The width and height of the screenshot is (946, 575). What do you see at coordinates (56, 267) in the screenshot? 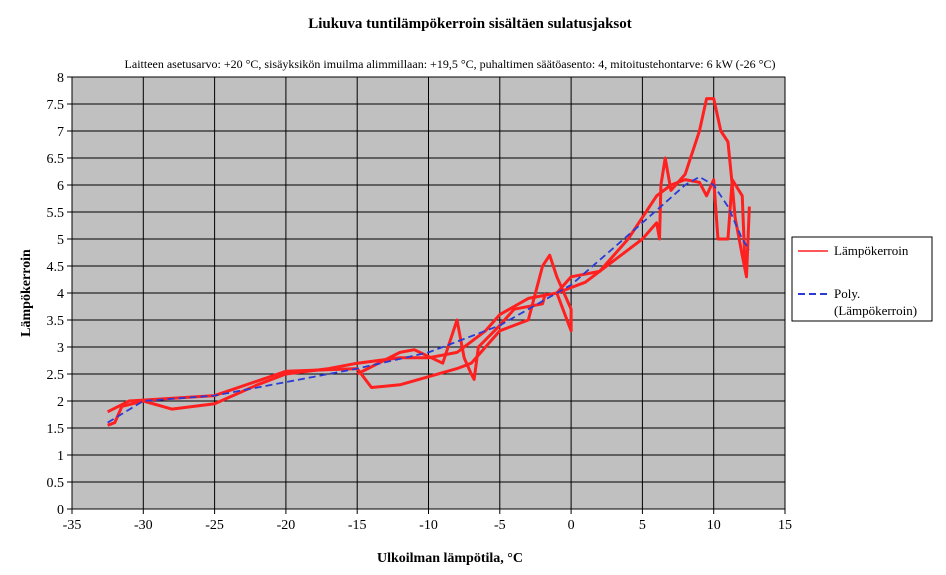
I see `y-tick-label: 4.5` at bounding box center [56, 267].